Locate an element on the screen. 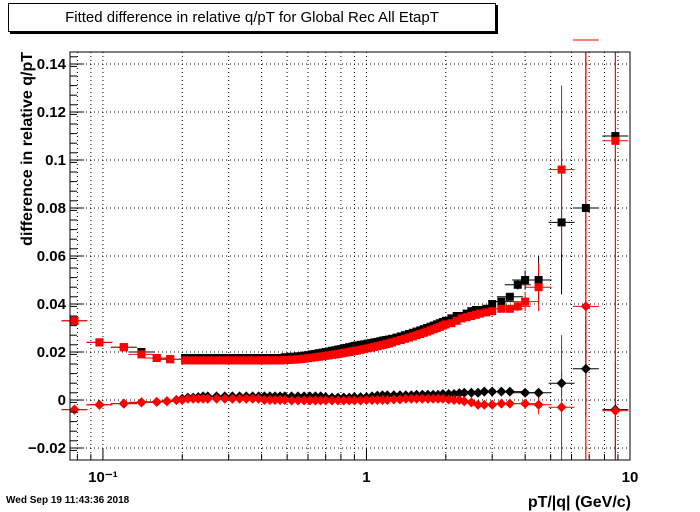  y-axis-title: difference in relative q/pT is located at coordinates (27, 149).